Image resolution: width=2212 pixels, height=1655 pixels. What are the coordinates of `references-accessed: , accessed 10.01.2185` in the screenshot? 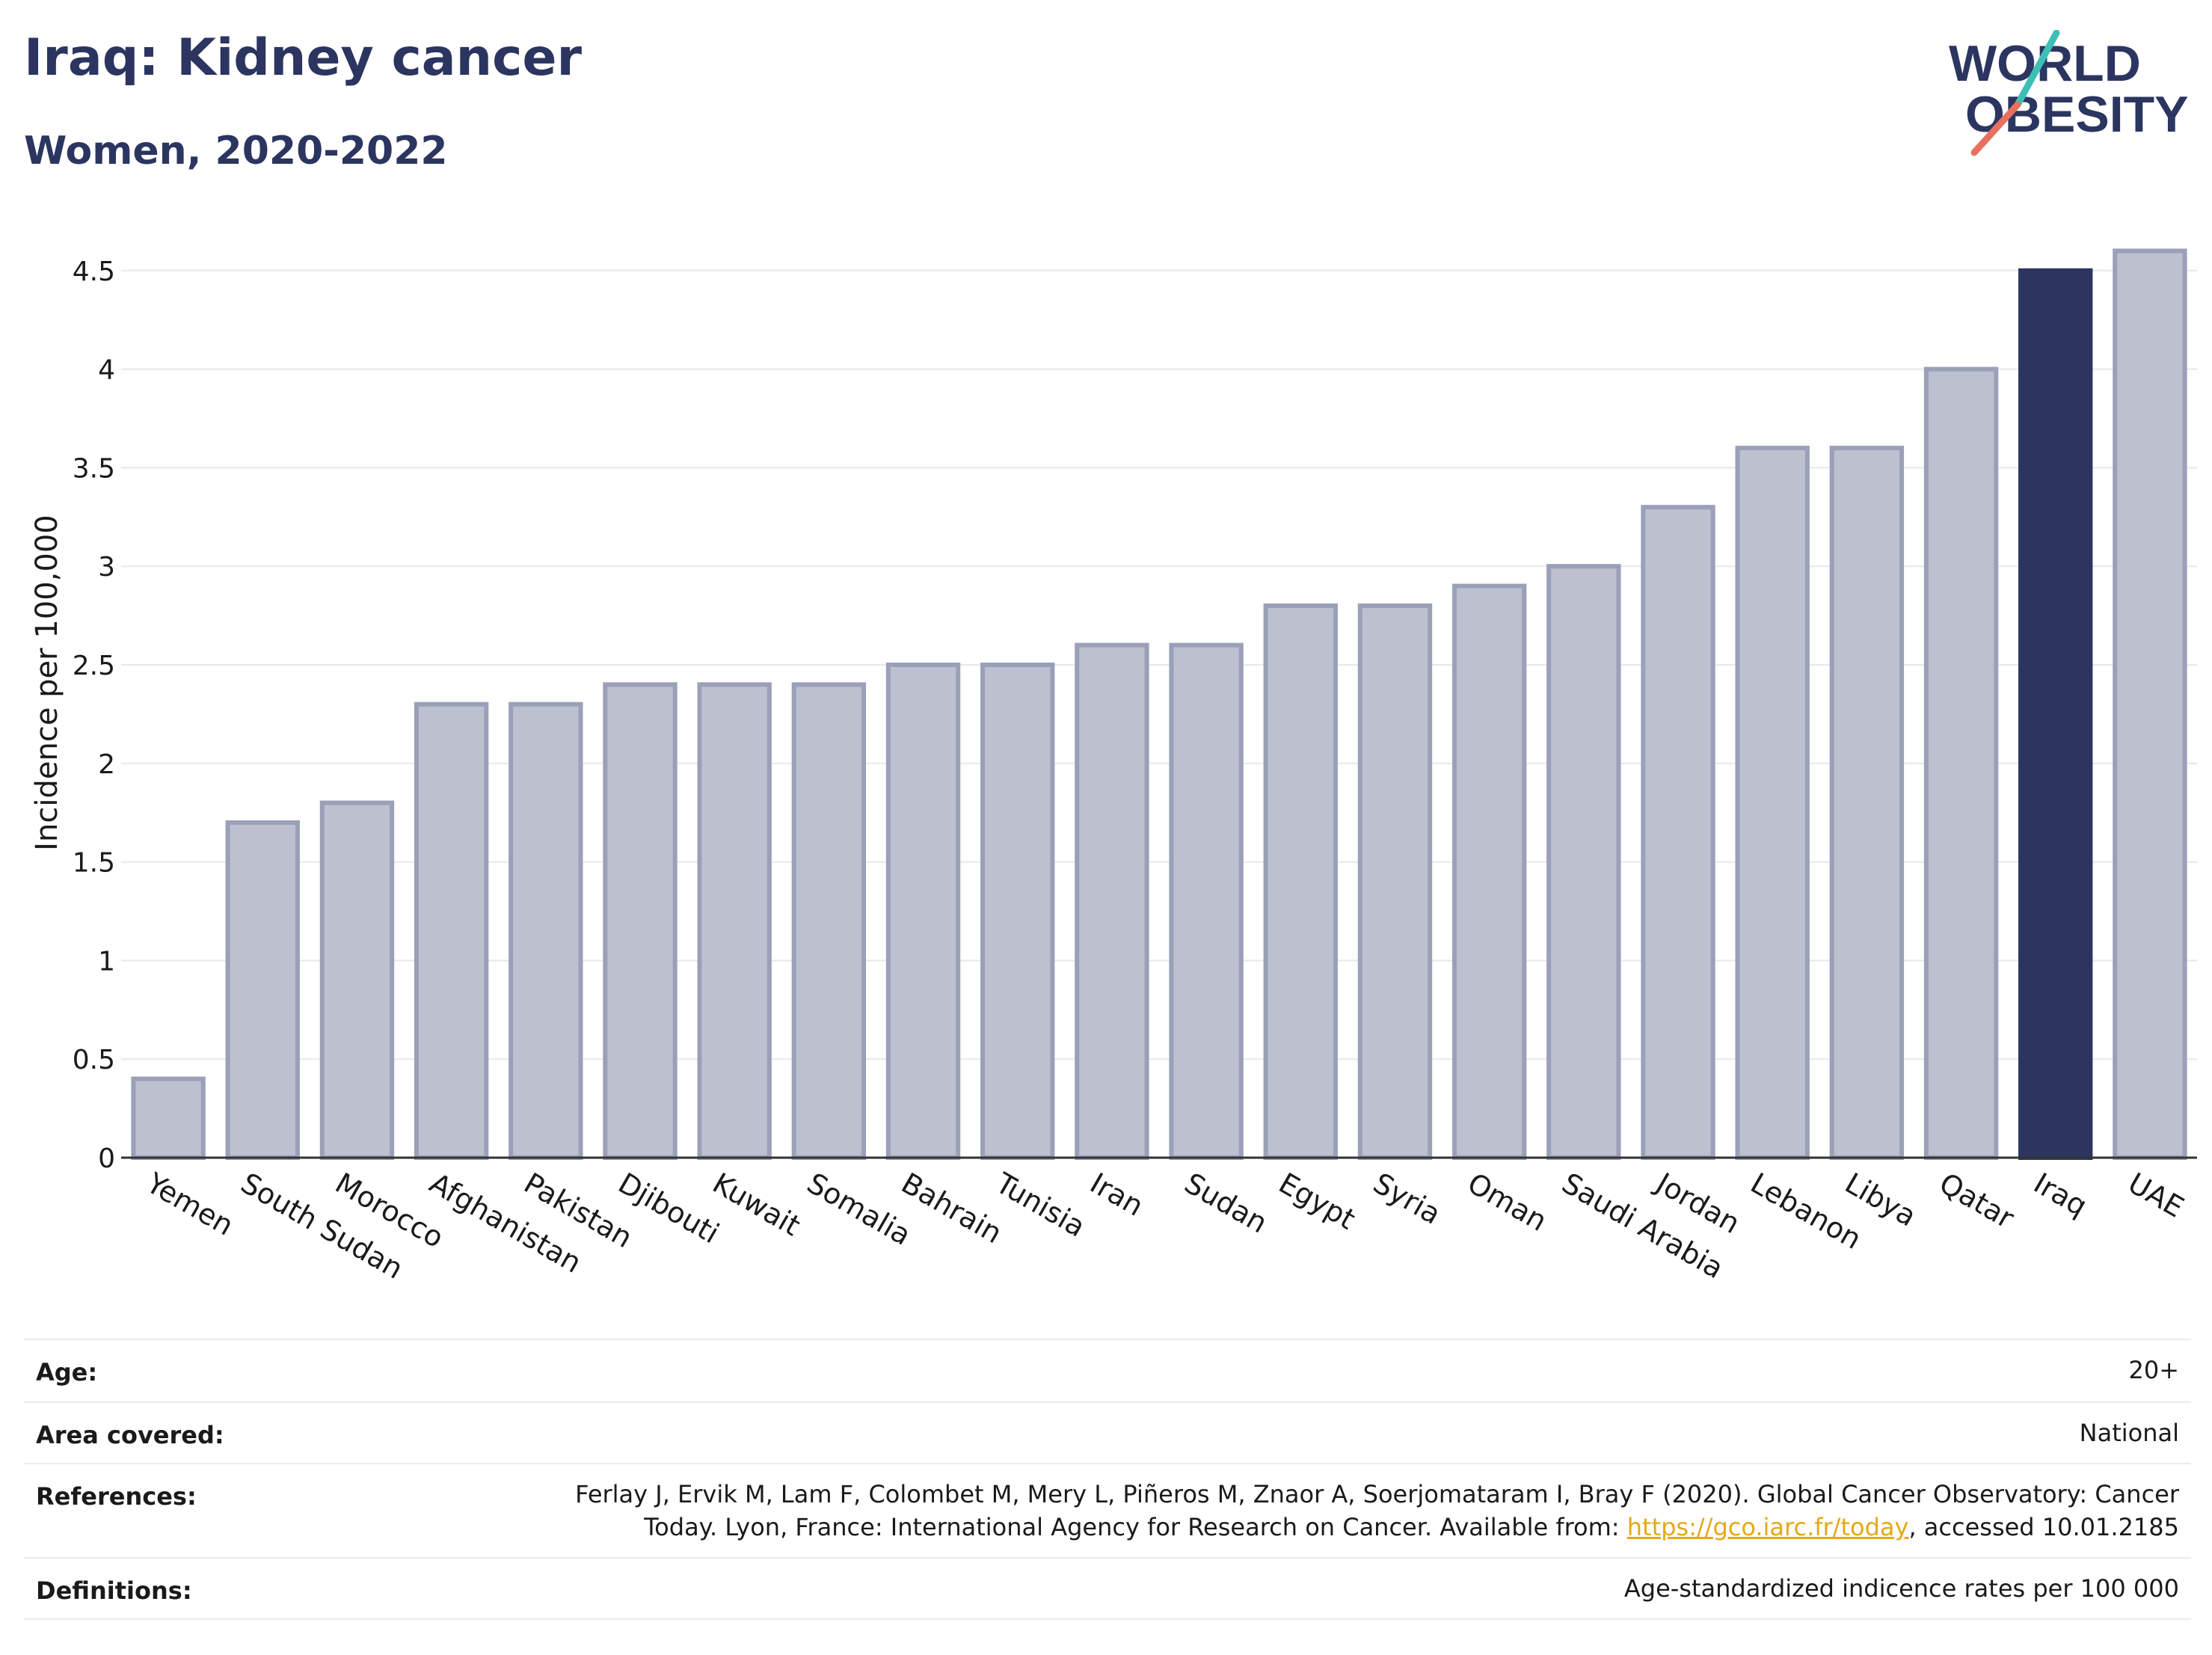 It's located at (2043, 1527).